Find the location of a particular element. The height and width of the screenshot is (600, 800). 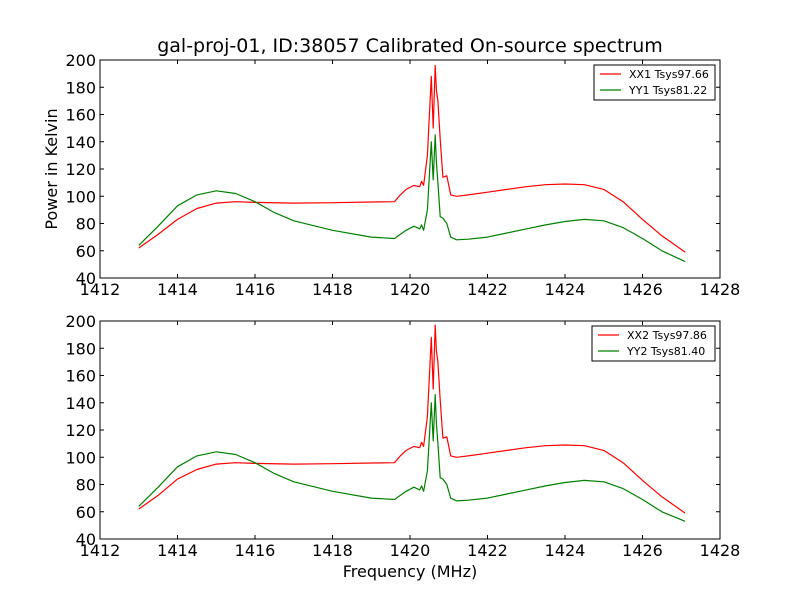

legend: XX1 Tsys97.66 YY1 Tsys81.22 is located at coordinates (654, 82).